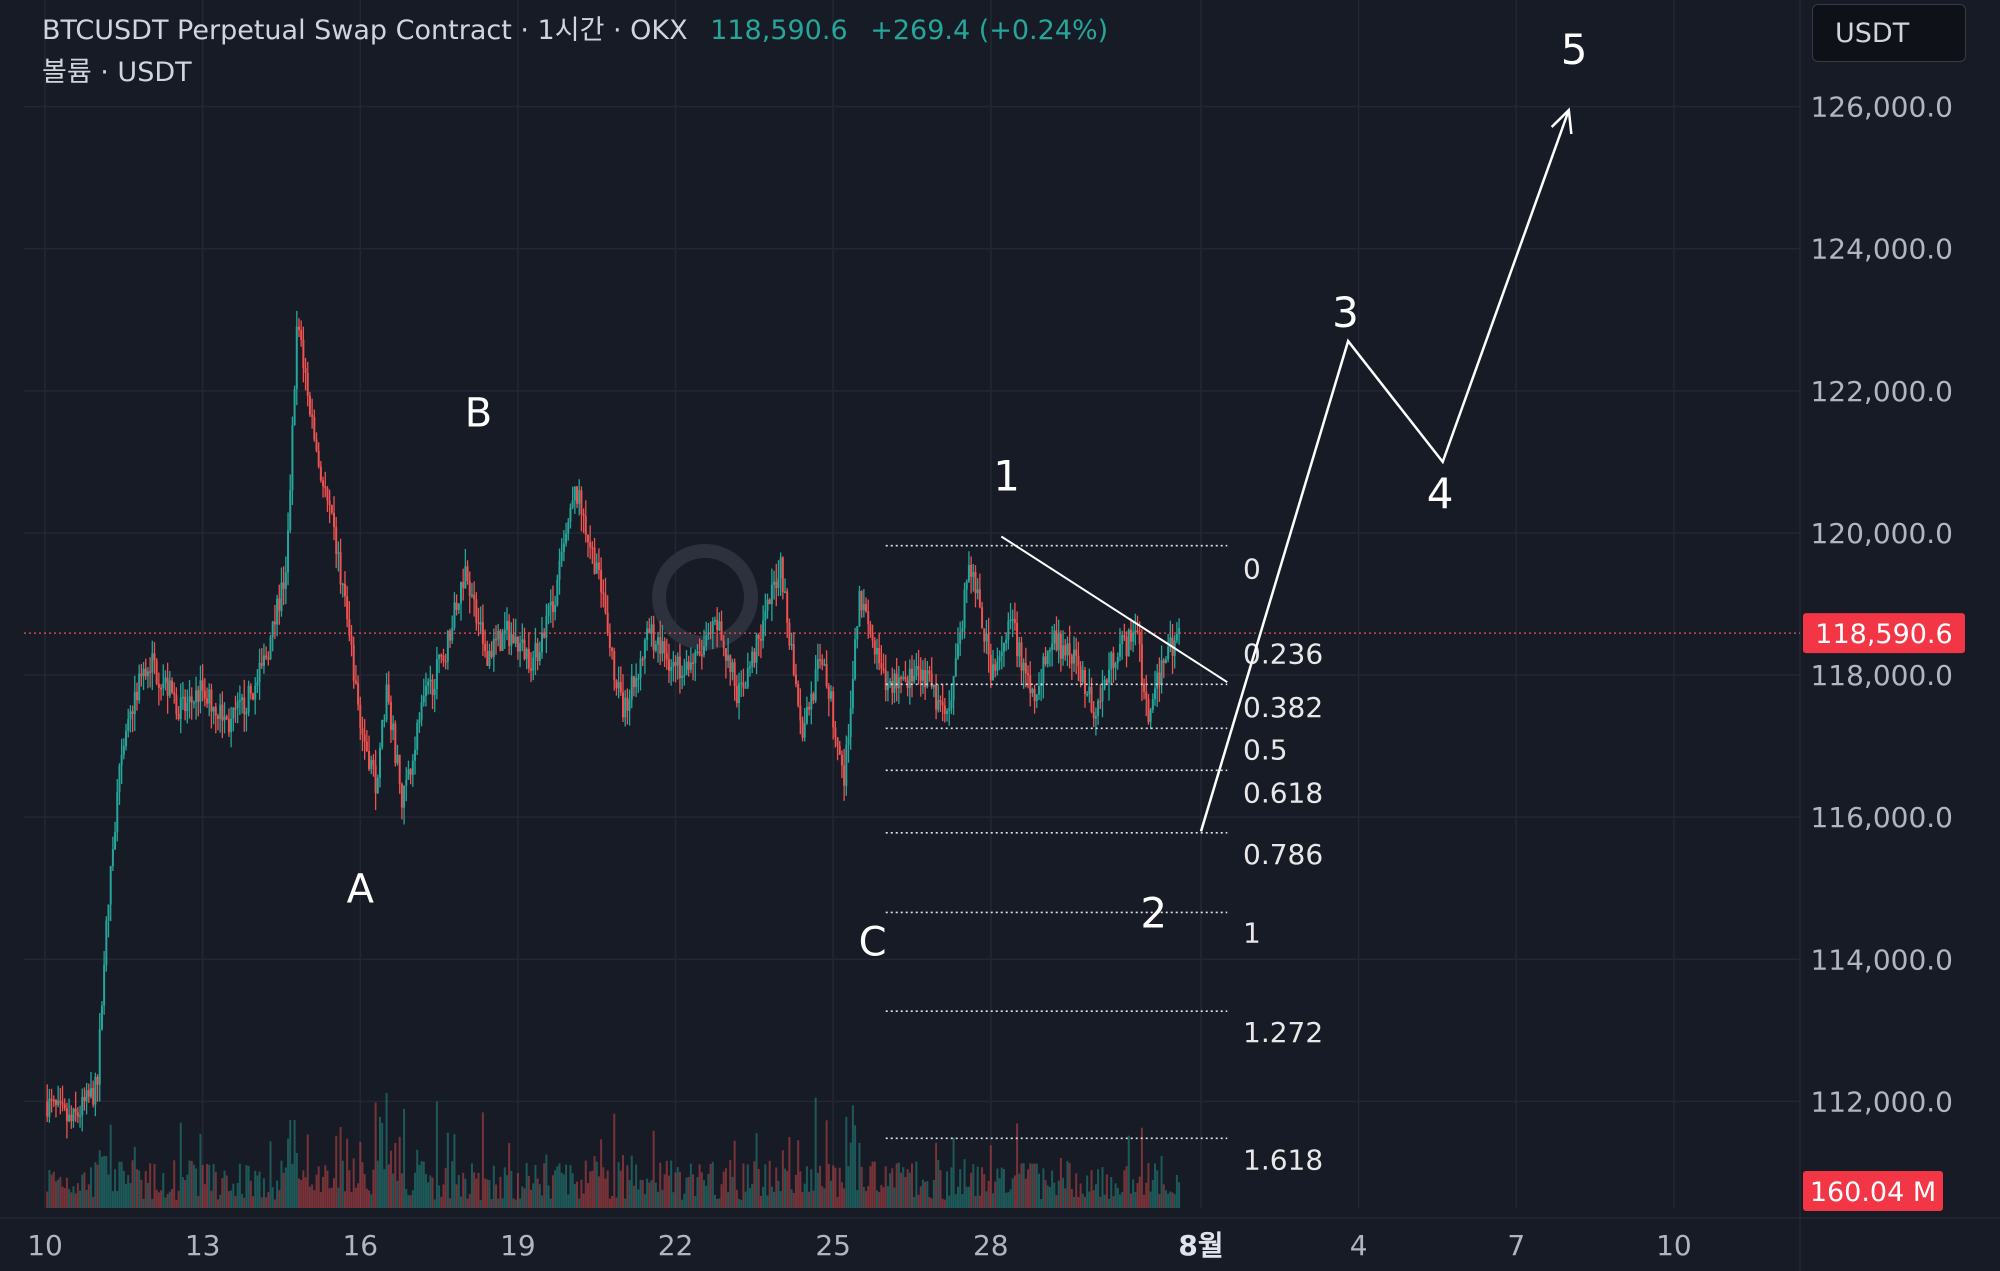  Describe the element at coordinates (676, 1245) in the screenshot. I see `x-tick-label: 22` at that location.